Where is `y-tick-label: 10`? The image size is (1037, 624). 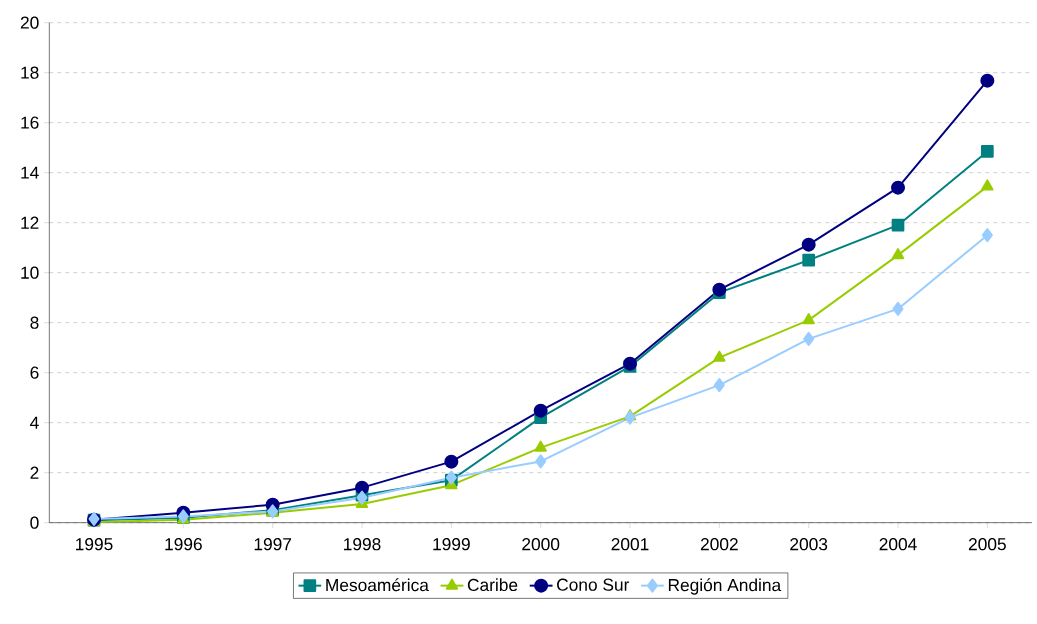
y-tick-label: 10 is located at coordinates (30, 272).